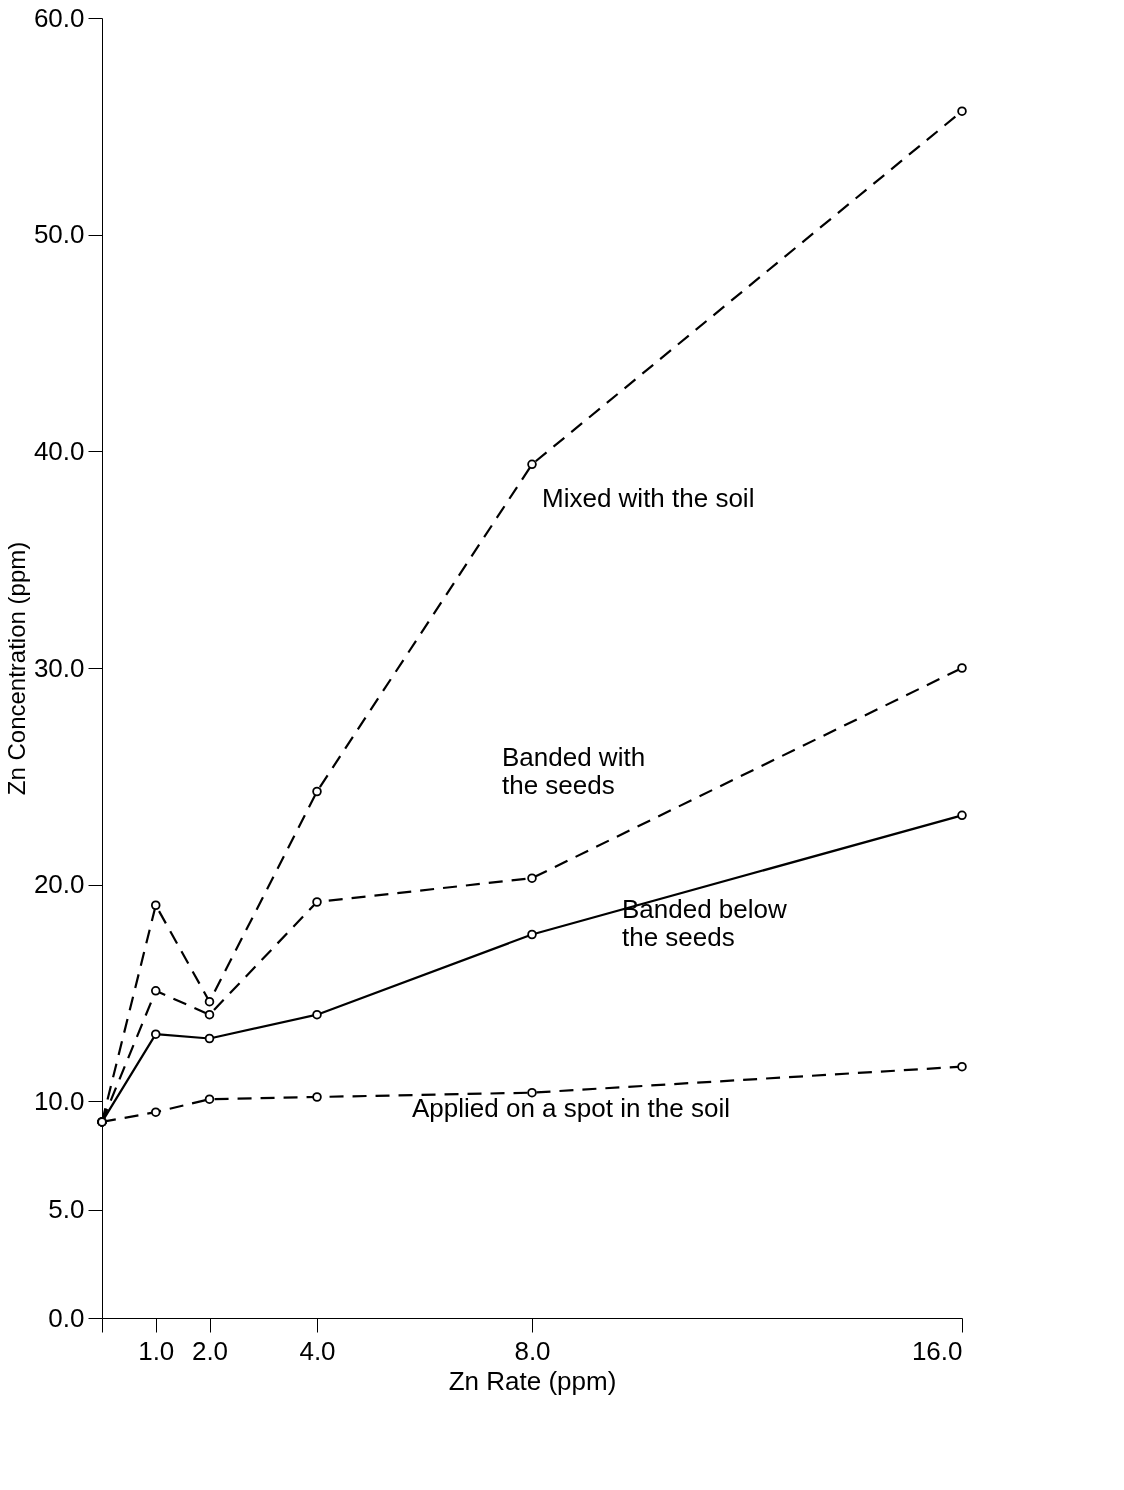 The height and width of the screenshot is (1490, 1124). Describe the element at coordinates (16, 668) in the screenshot. I see `y-axis-title: Zn Concentration (ppm)` at that location.